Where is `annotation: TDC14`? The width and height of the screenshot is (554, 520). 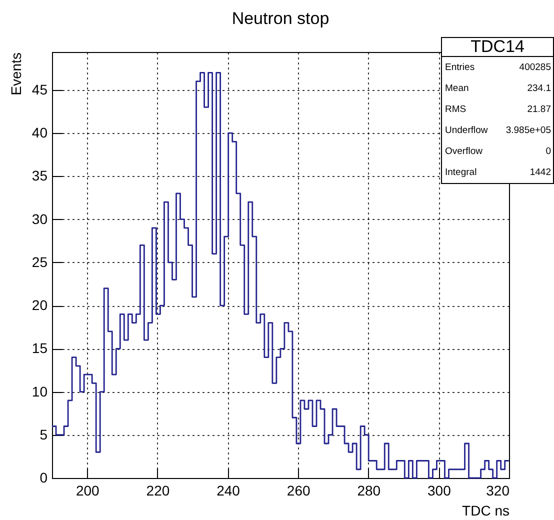
annotation: TDC14 is located at coordinates (497, 47).